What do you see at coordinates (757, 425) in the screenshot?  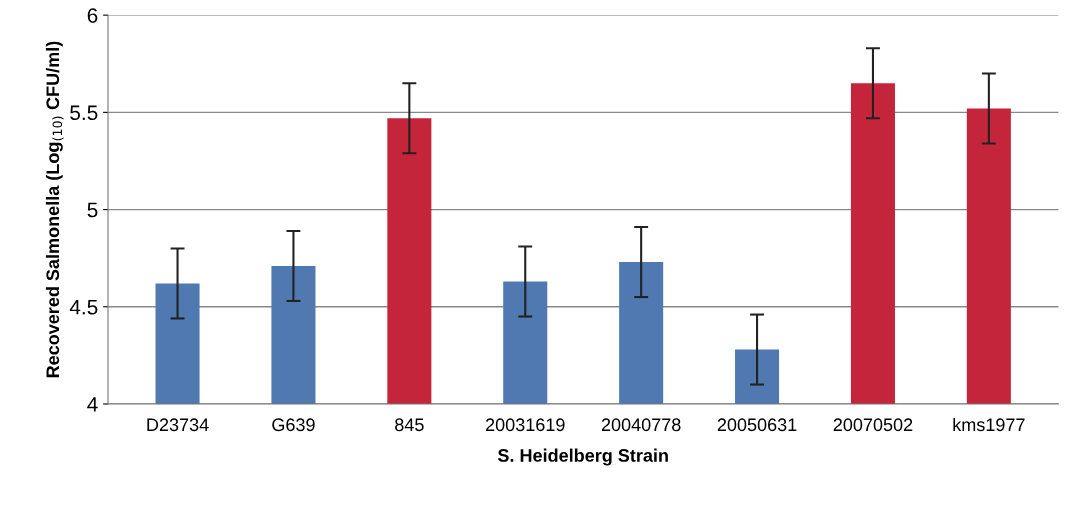 I see `x-tick-label: 20050631` at bounding box center [757, 425].